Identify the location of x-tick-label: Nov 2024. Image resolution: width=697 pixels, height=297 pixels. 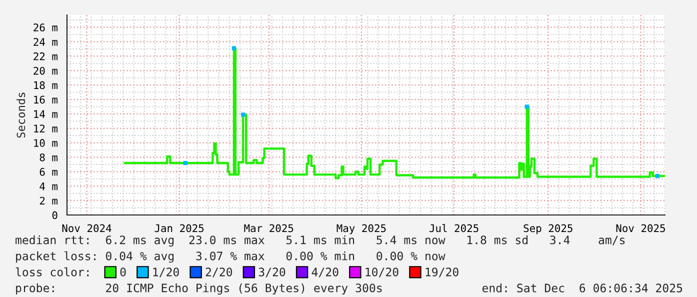
(87, 228).